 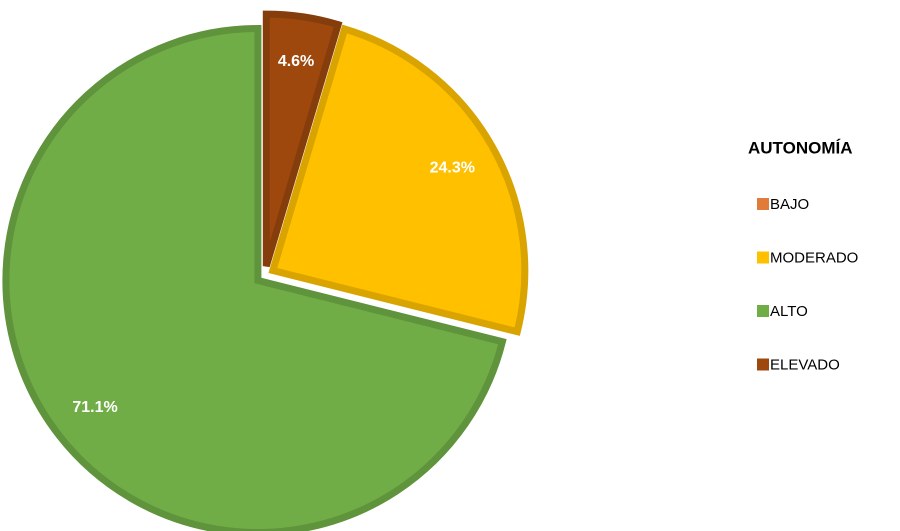 I want to click on slice-label: 24.3%, so click(x=452, y=167).